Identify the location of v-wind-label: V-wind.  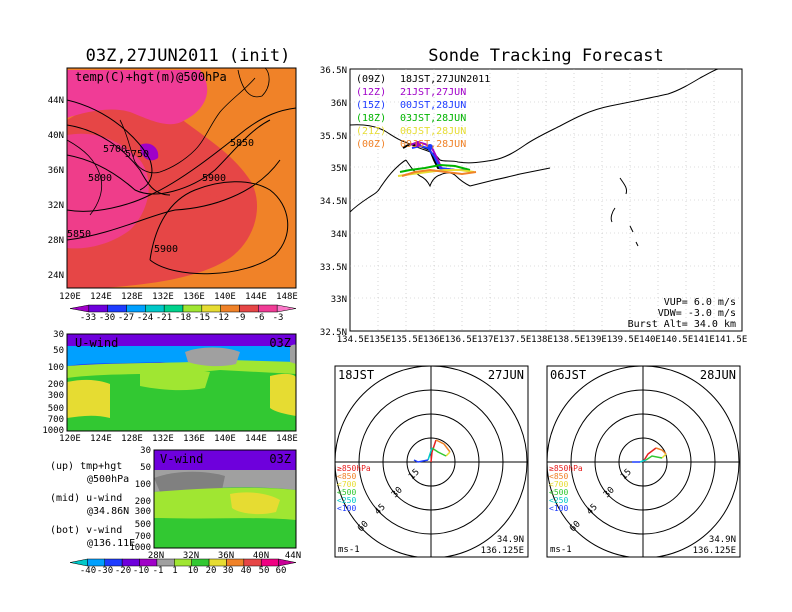
(181, 459).